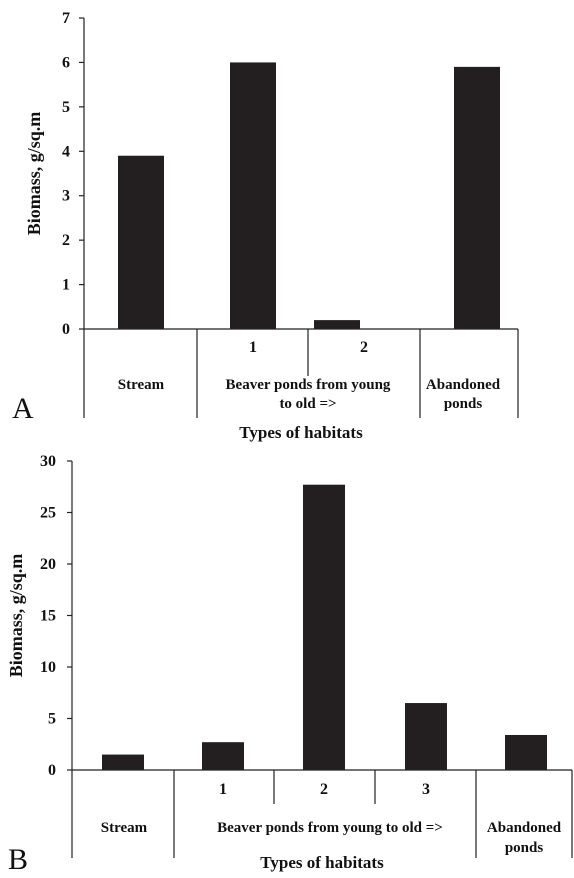 Image resolution: width=574 pixels, height=878 pixels. What do you see at coordinates (66, 285) in the screenshot?
I see `y-tick-label: 1` at bounding box center [66, 285].